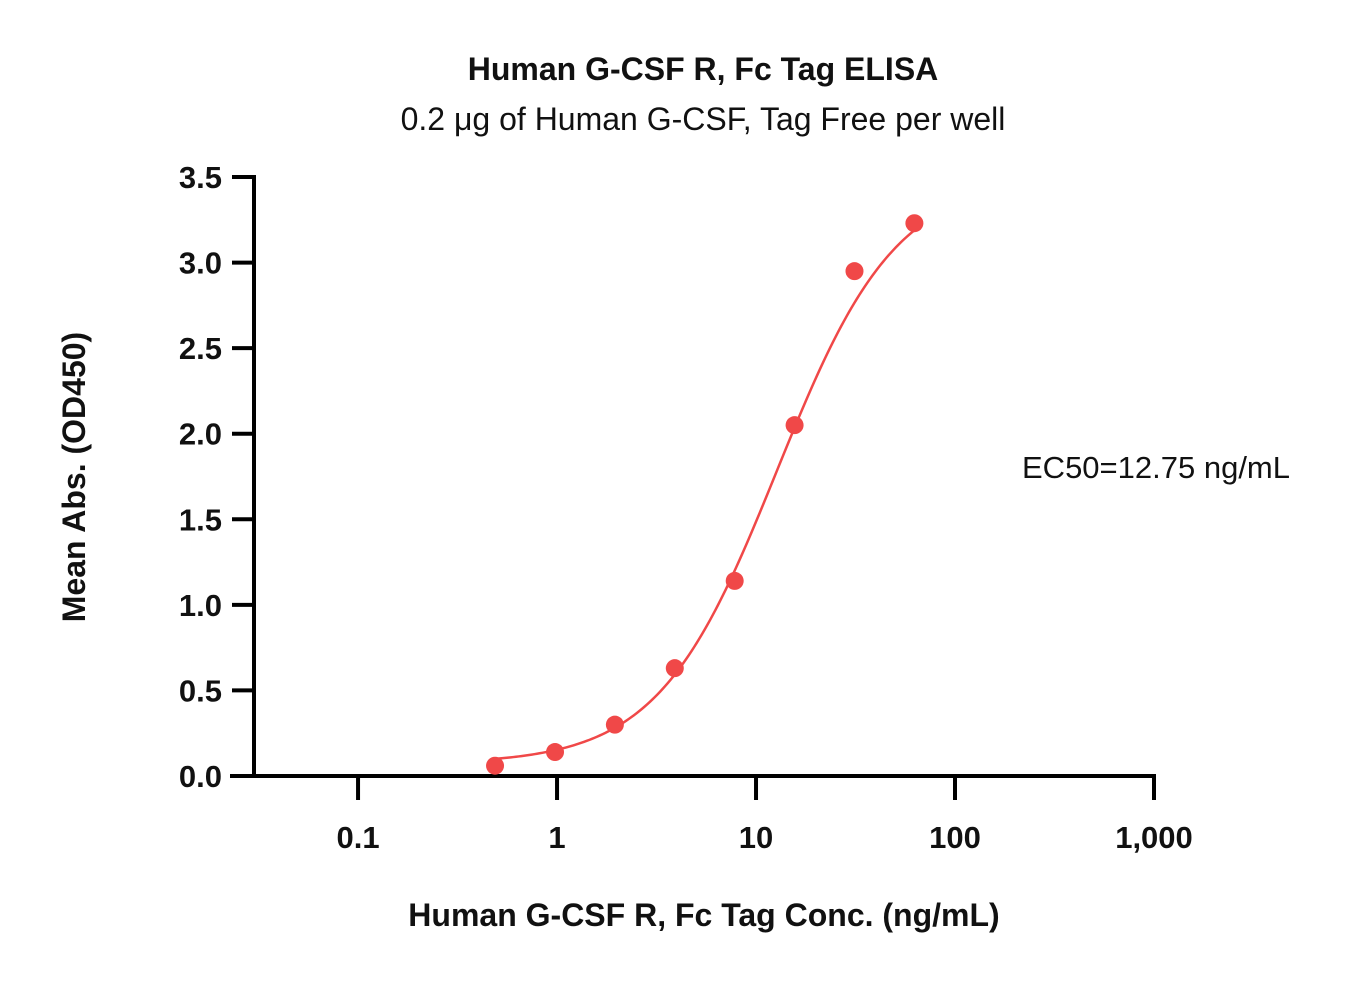  I want to click on y-tick-label: 2.5, so click(200, 348).